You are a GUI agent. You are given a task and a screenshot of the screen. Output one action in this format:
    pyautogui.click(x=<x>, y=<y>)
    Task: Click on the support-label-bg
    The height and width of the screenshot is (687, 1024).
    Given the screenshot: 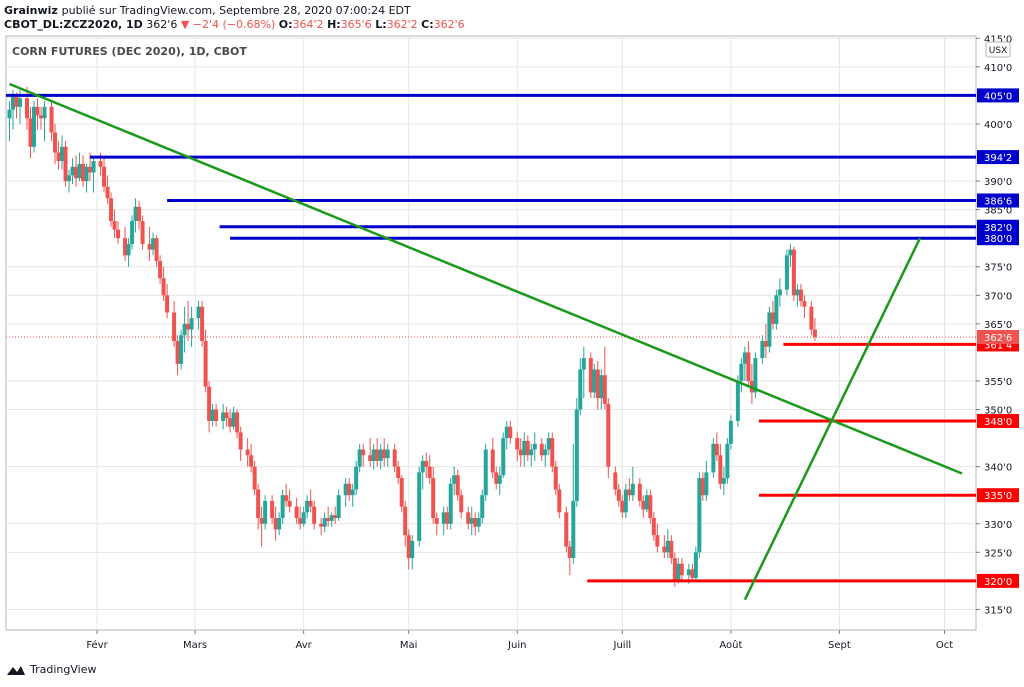 What is the action you would take?
    pyautogui.click(x=998, y=580)
    